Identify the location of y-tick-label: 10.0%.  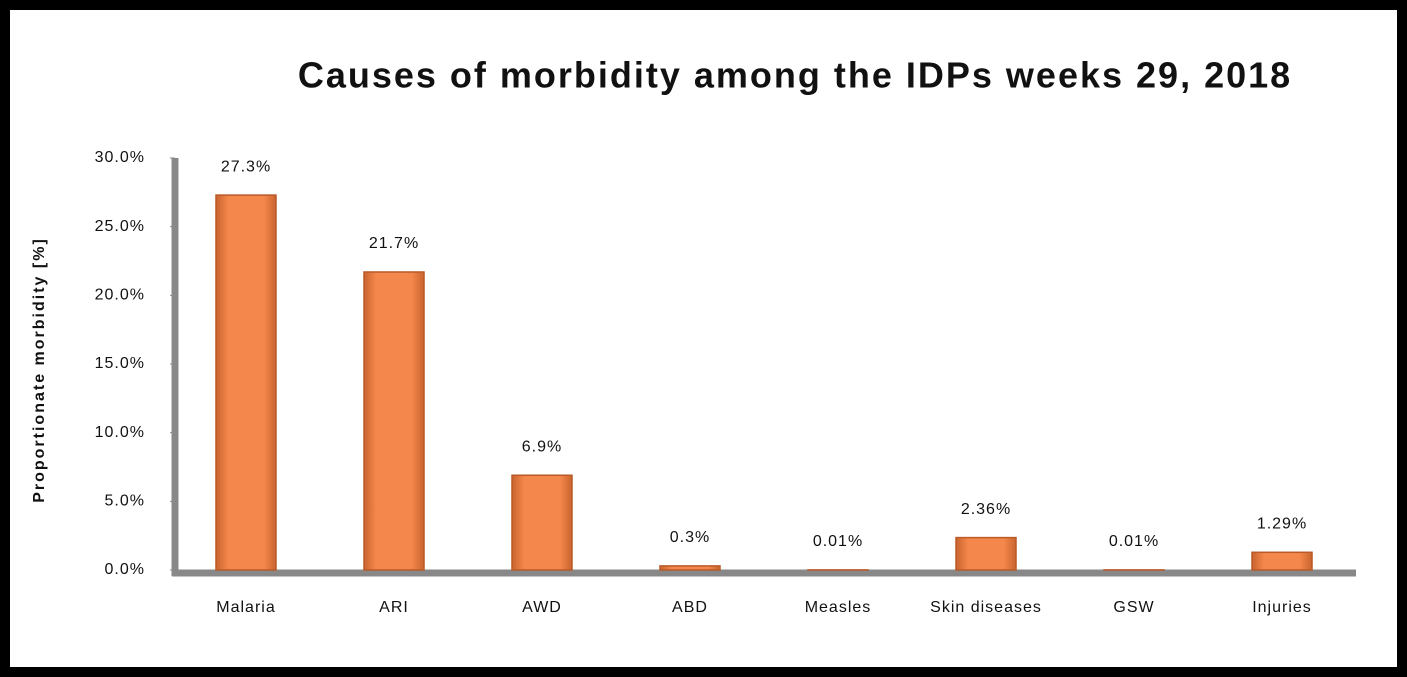
(120, 432).